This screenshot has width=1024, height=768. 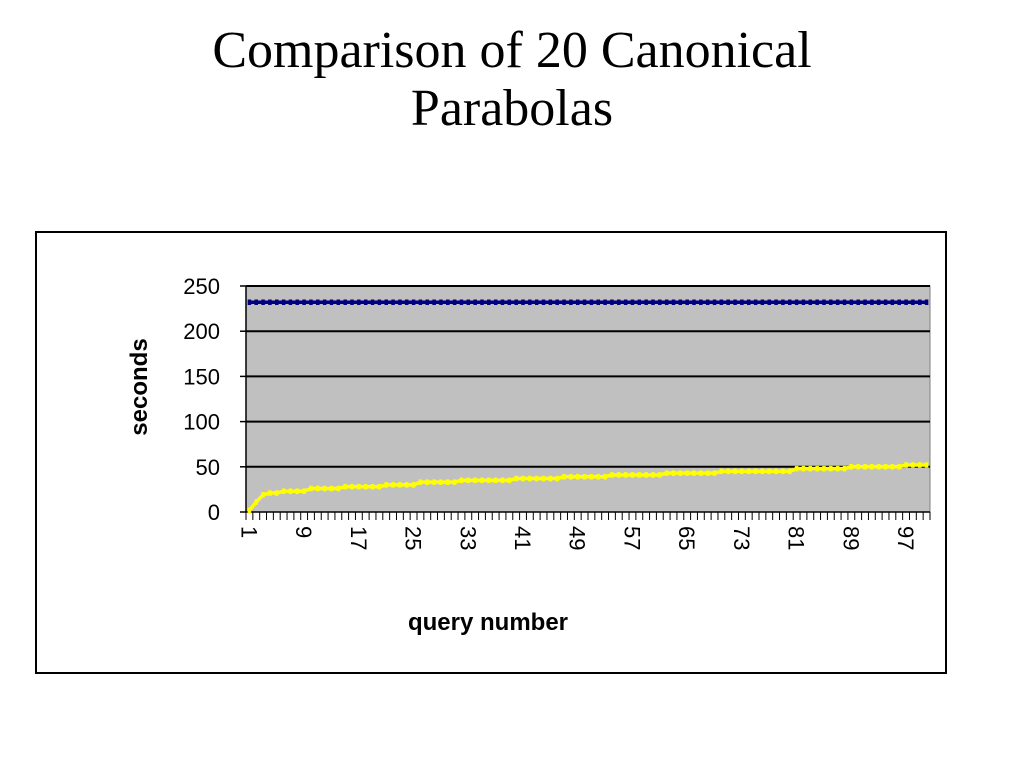 What do you see at coordinates (413, 538) in the screenshot?
I see `x-tick-label: 25` at bounding box center [413, 538].